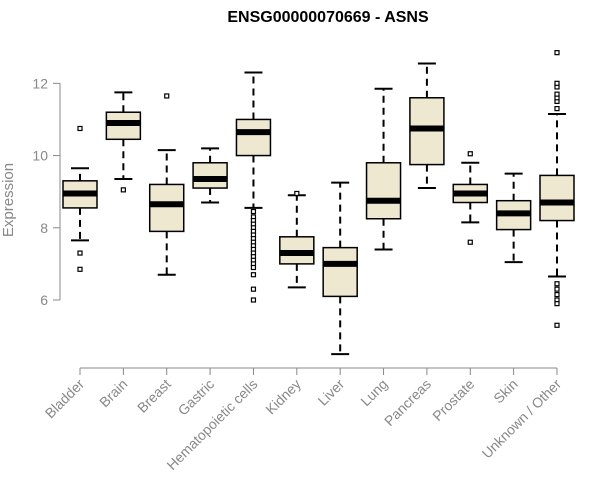 The height and width of the screenshot is (500, 600). What do you see at coordinates (46, 191) in the screenshot?
I see `y-axis: 6 8 10 12` at bounding box center [46, 191].